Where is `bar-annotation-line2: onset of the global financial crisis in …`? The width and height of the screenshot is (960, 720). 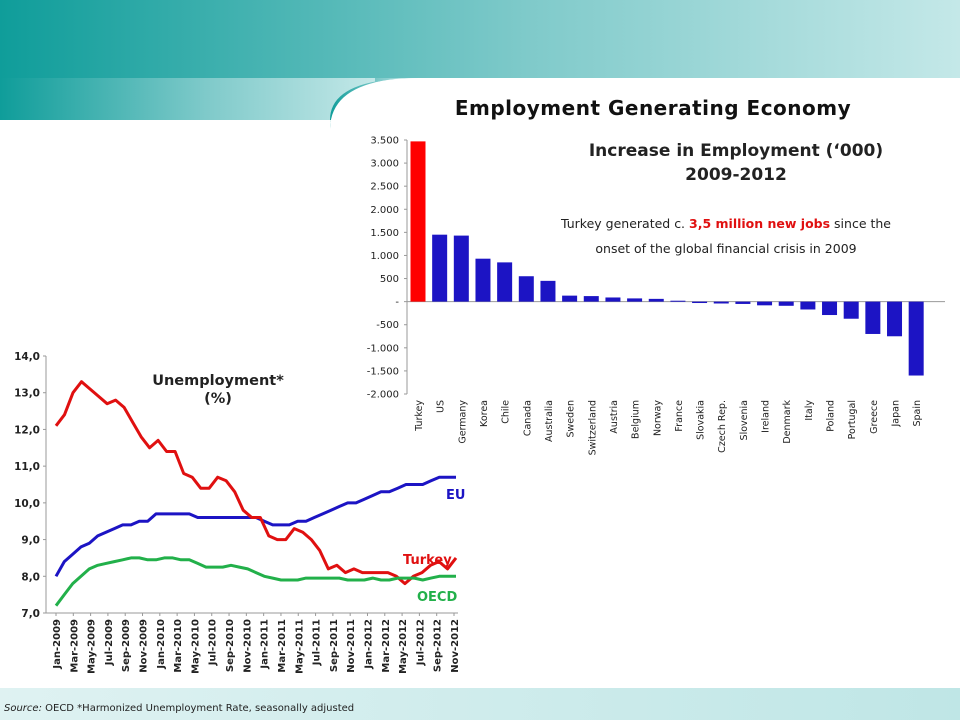
bar-annotation-line2: onset of the global financial crisis in … is located at coordinates (725, 248).